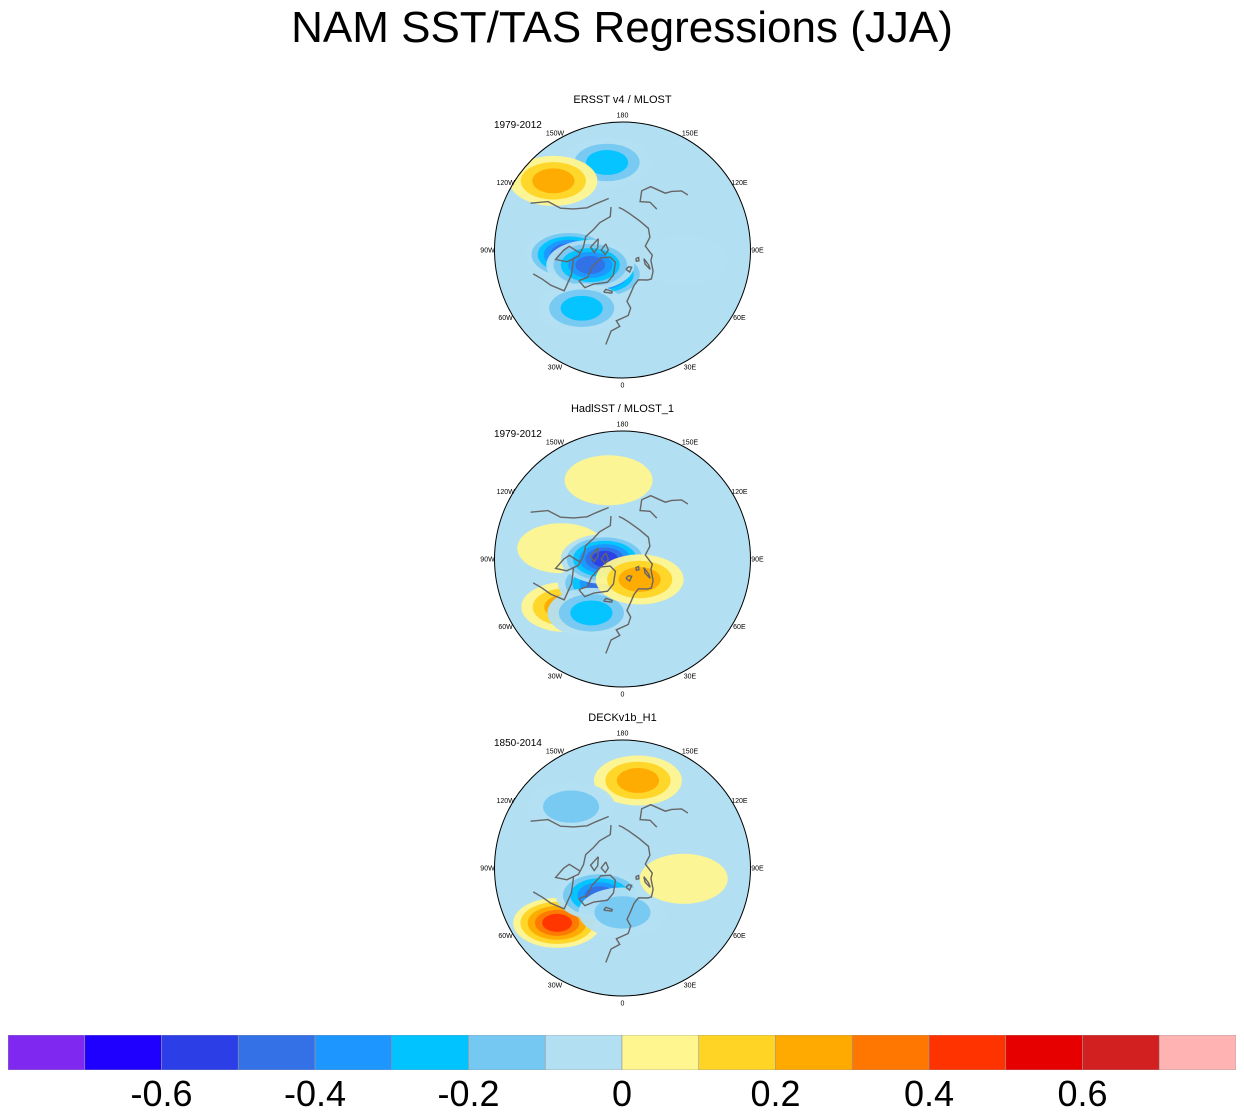  I want to click on colorbar-labels: -0.6 -0.4 -0.2 0 0.2 0.4 0.6, so click(622, 1094).